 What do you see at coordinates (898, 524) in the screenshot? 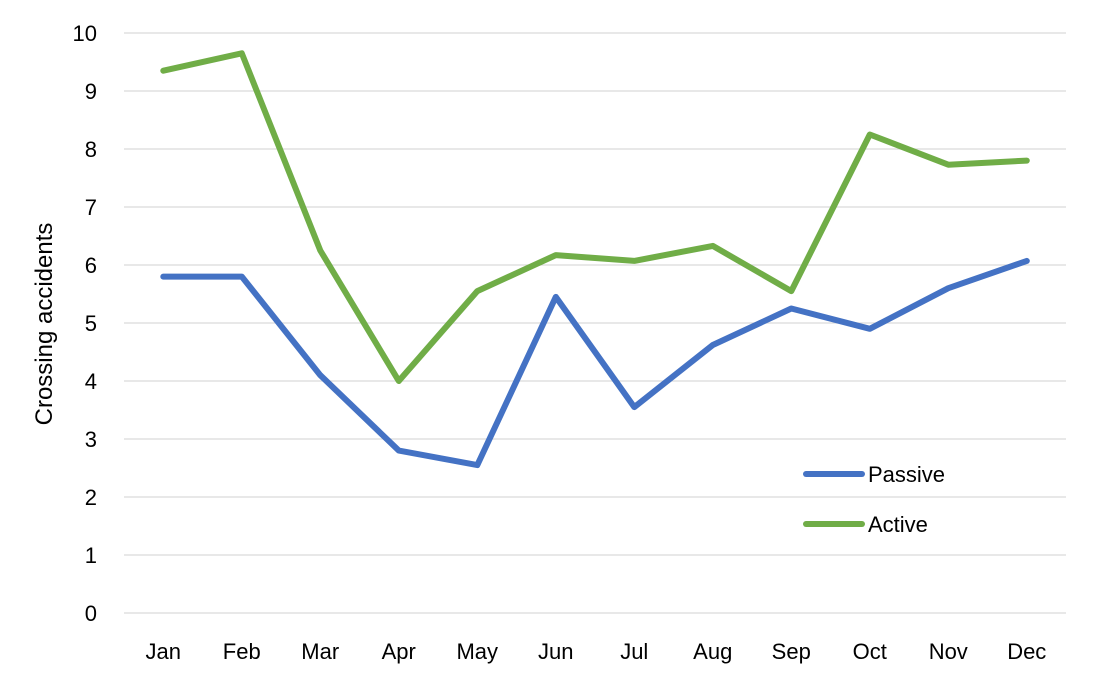
I see `legend-label-active: Active` at bounding box center [898, 524].